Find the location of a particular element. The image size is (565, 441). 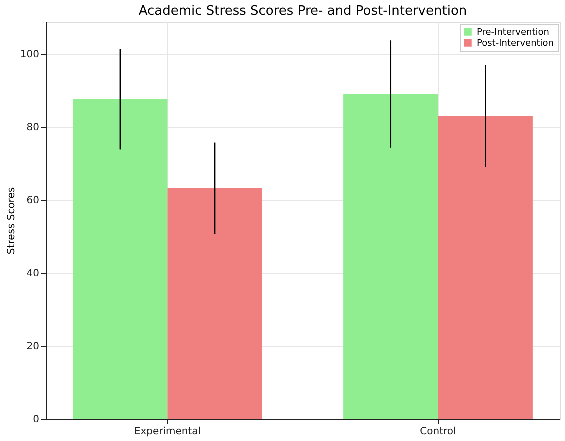

legend-label: Post-Intervention is located at coordinates (515, 44).